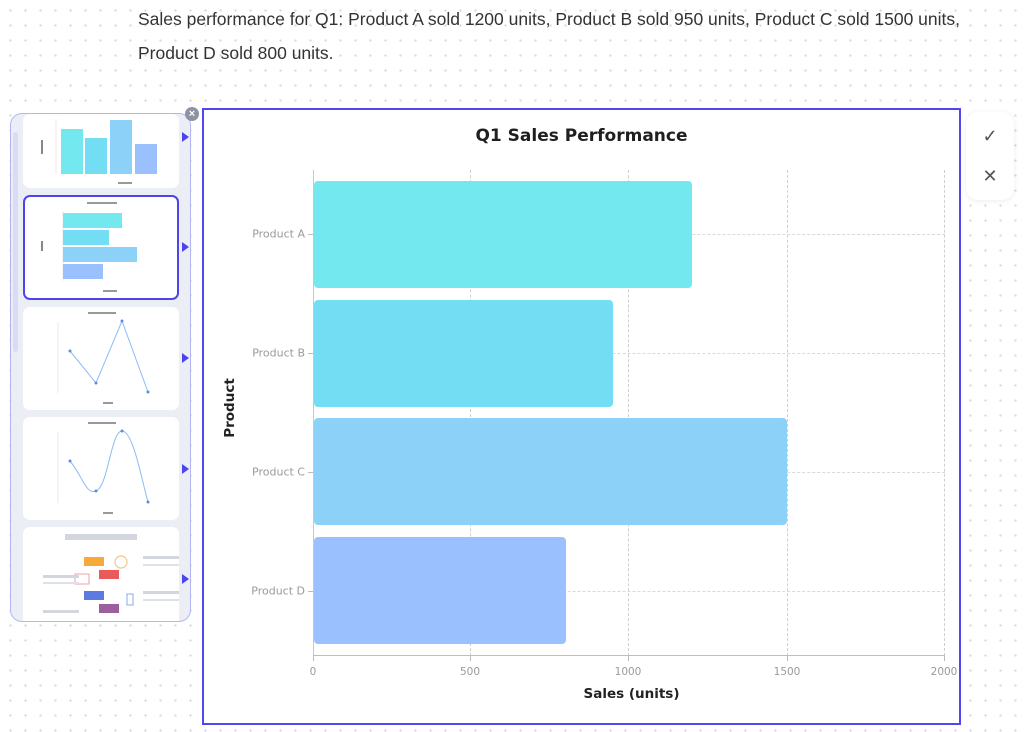 This screenshot has width=1024, height=732. Describe the element at coordinates (990, 176) in the screenshot. I see `cancel-close-icon: ✕` at that location.